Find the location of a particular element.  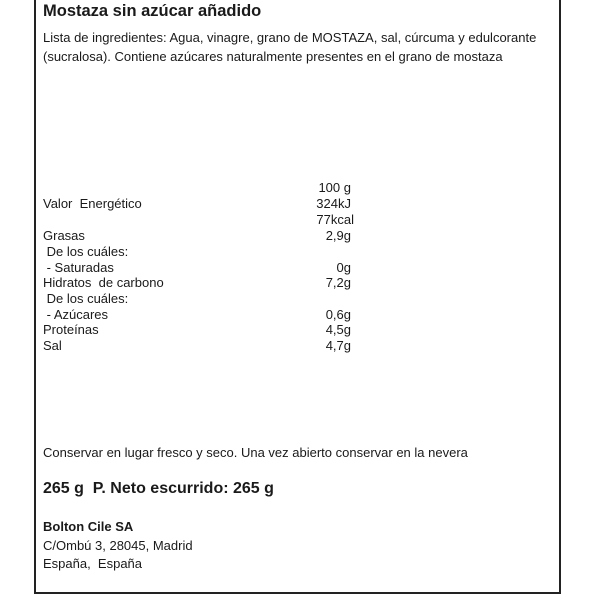

nutrition-row: Proteínas 4,5g is located at coordinates (197, 330).